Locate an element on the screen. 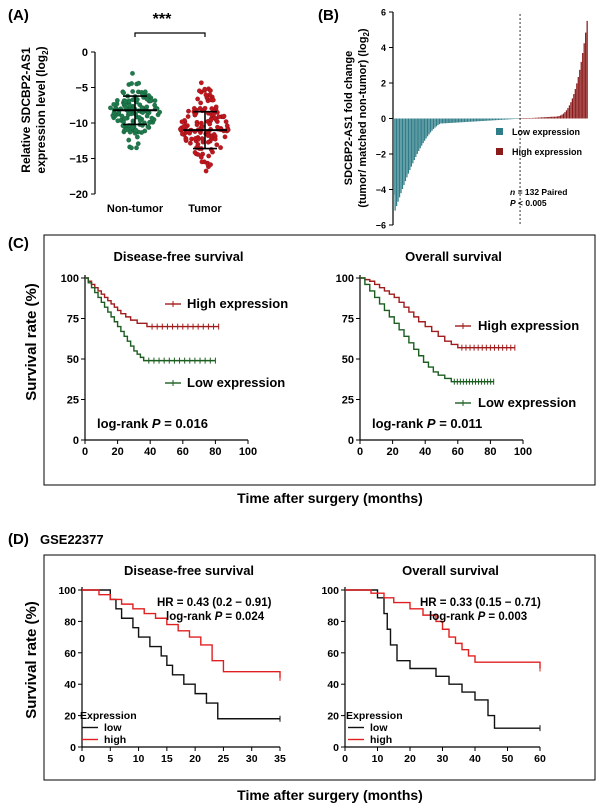 The width and height of the screenshot is (600, 810). panel-d-os-curve-low is located at coordinates (442, 659).